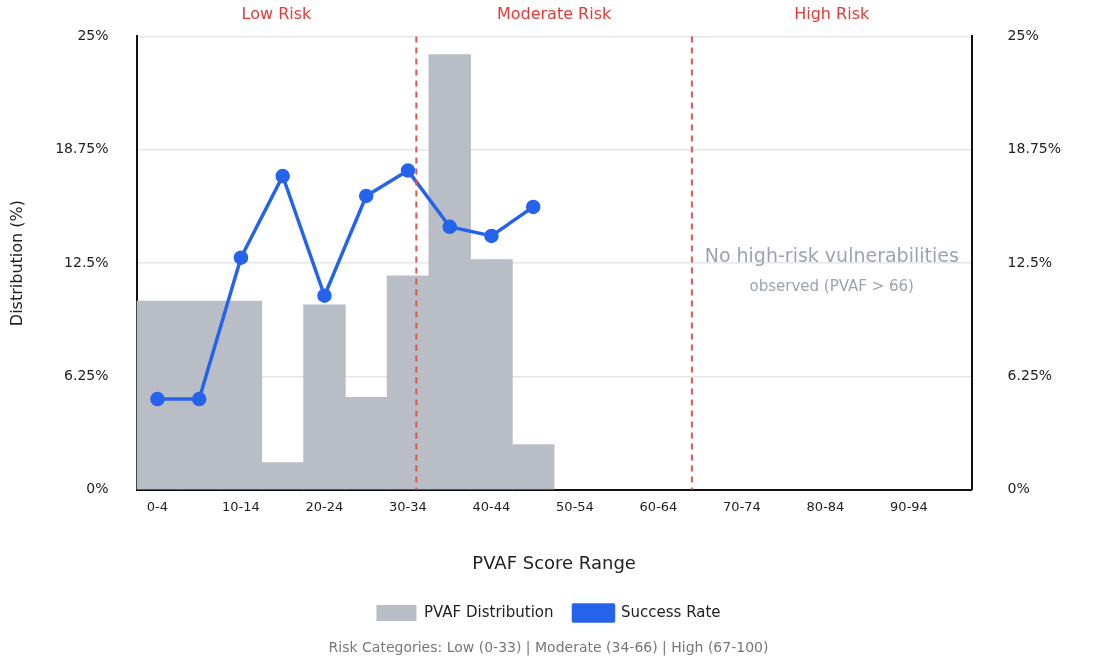 This screenshot has height=663, width=1097. I want to click on text: Low Risk, so click(277, 14).